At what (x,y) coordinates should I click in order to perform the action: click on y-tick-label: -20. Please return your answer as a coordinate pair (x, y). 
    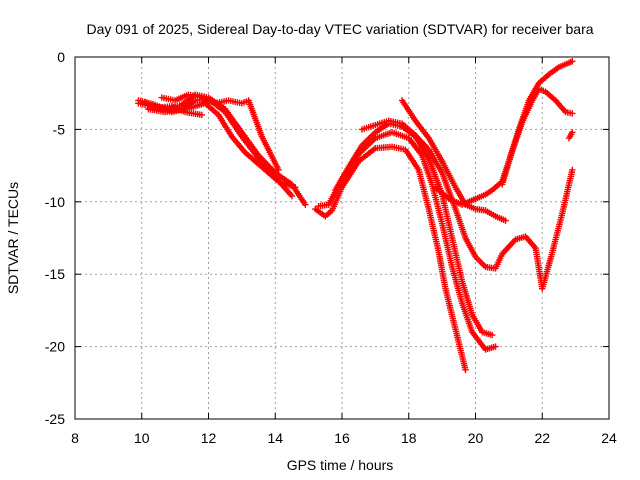
    Looking at the image, I should click on (55, 347).